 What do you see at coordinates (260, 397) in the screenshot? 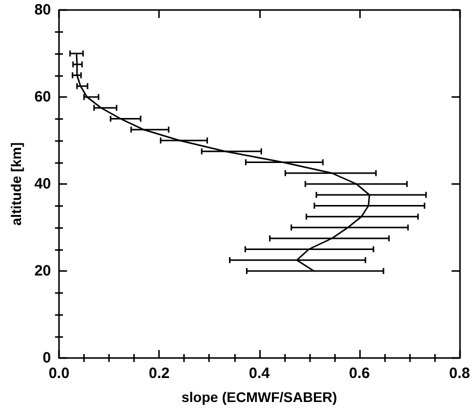
I see `x-axis-title: slope (ECMWF/SABER)` at bounding box center [260, 397].